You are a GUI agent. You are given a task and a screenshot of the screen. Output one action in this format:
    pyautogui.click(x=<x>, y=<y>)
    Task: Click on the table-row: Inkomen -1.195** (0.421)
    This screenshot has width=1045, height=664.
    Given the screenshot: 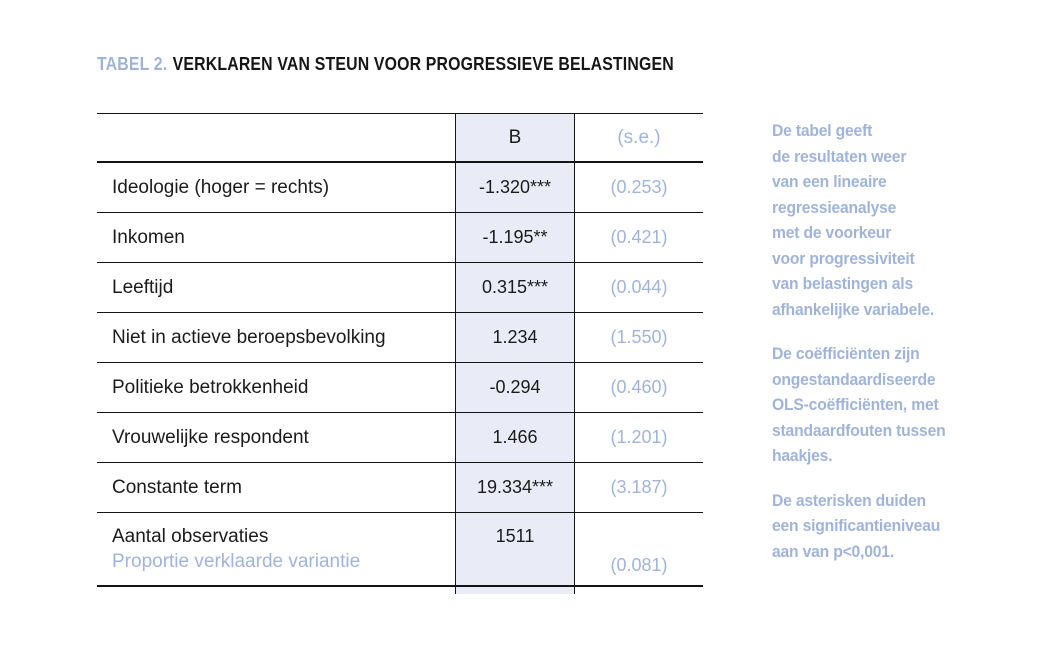 What is the action you would take?
    pyautogui.click(x=400, y=238)
    